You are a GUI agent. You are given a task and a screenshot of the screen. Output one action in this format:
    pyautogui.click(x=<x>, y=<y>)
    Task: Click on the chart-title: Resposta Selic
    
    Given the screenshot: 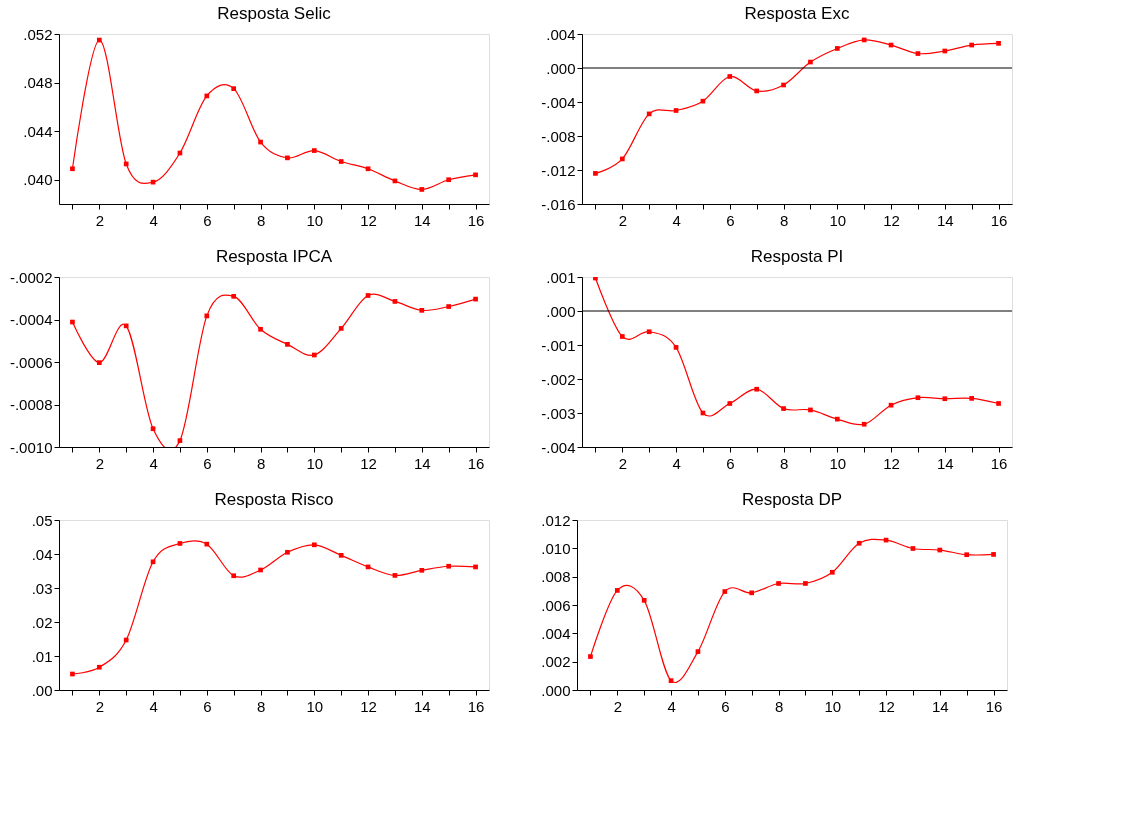 What is the action you would take?
    pyautogui.click(x=274, y=13)
    